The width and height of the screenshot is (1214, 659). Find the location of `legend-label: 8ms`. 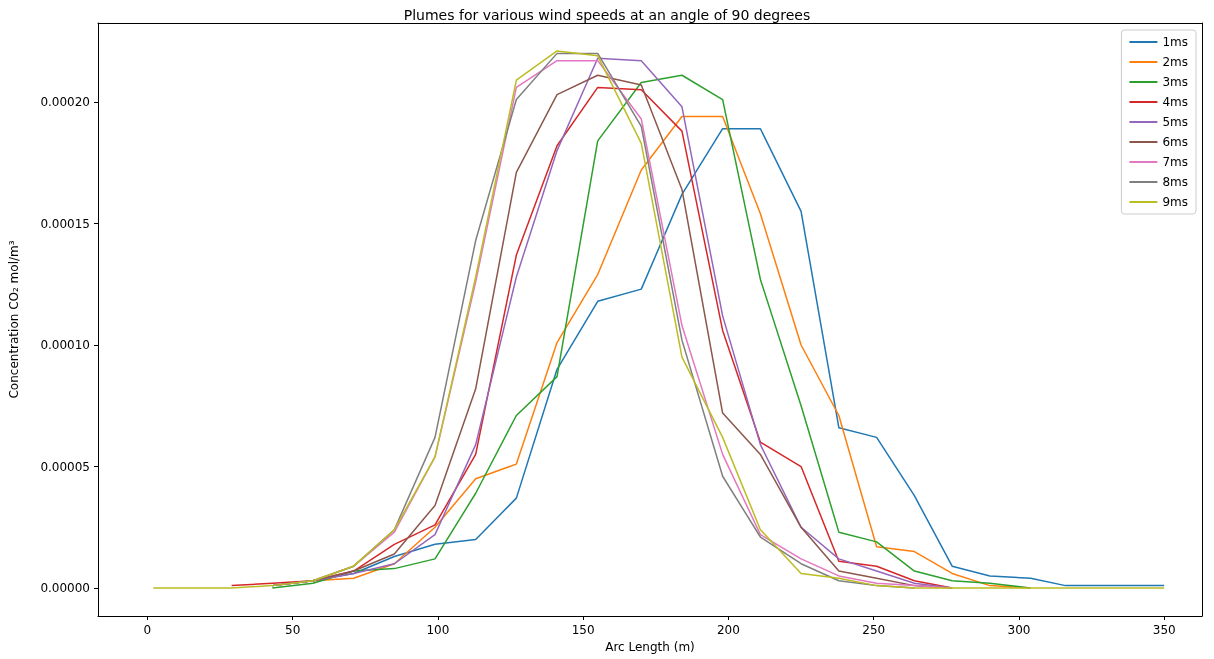

legend-label: 8ms is located at coordinates (1175, 182).